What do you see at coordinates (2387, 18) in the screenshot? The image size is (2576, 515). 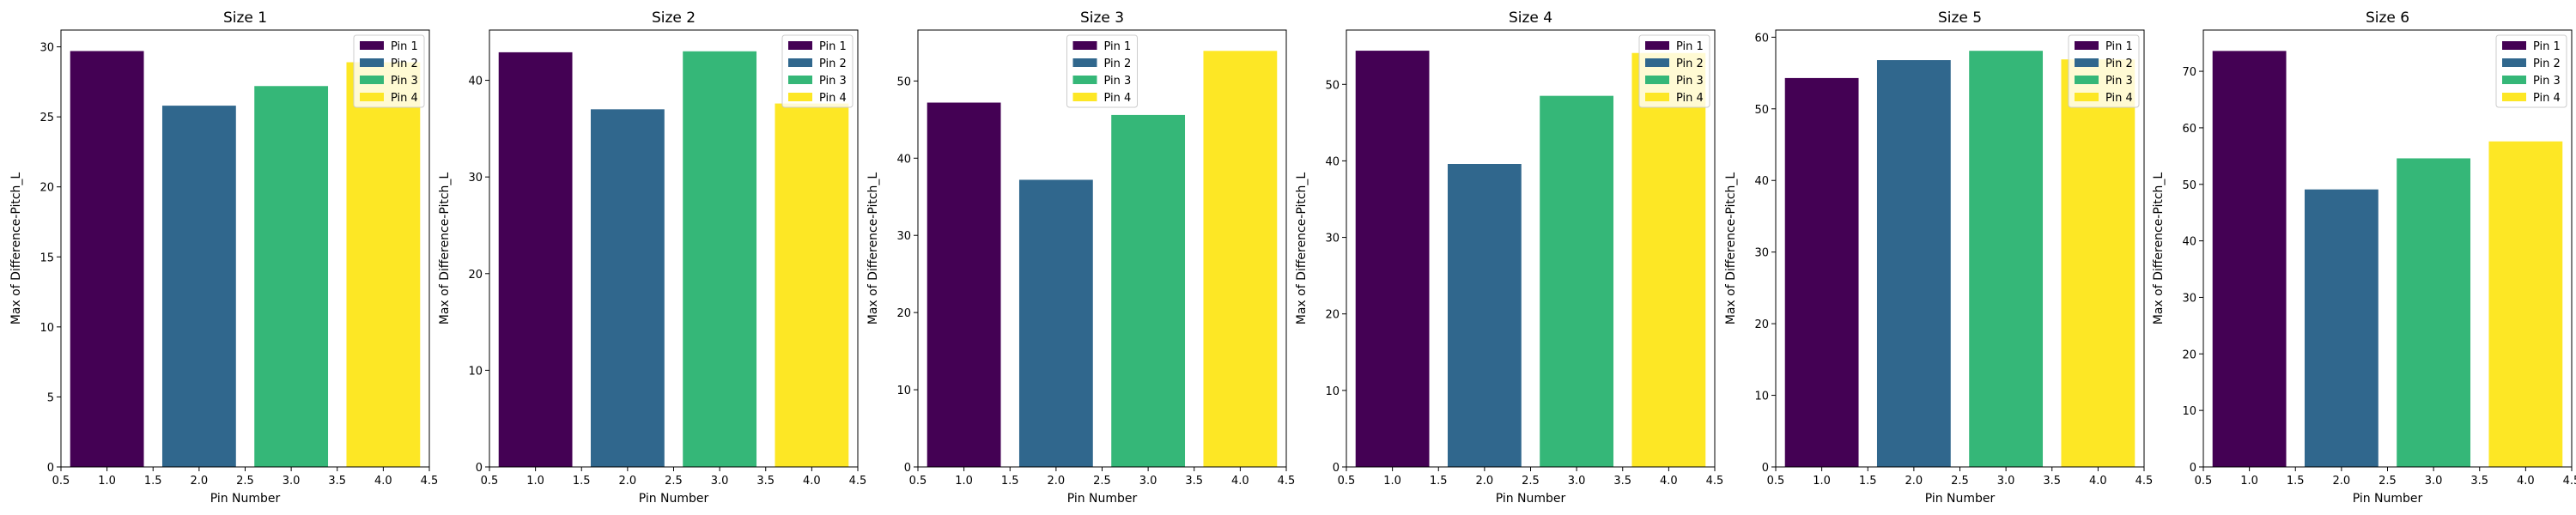 I see `chart-title: Size 6` at bounding box center [2387, 18].